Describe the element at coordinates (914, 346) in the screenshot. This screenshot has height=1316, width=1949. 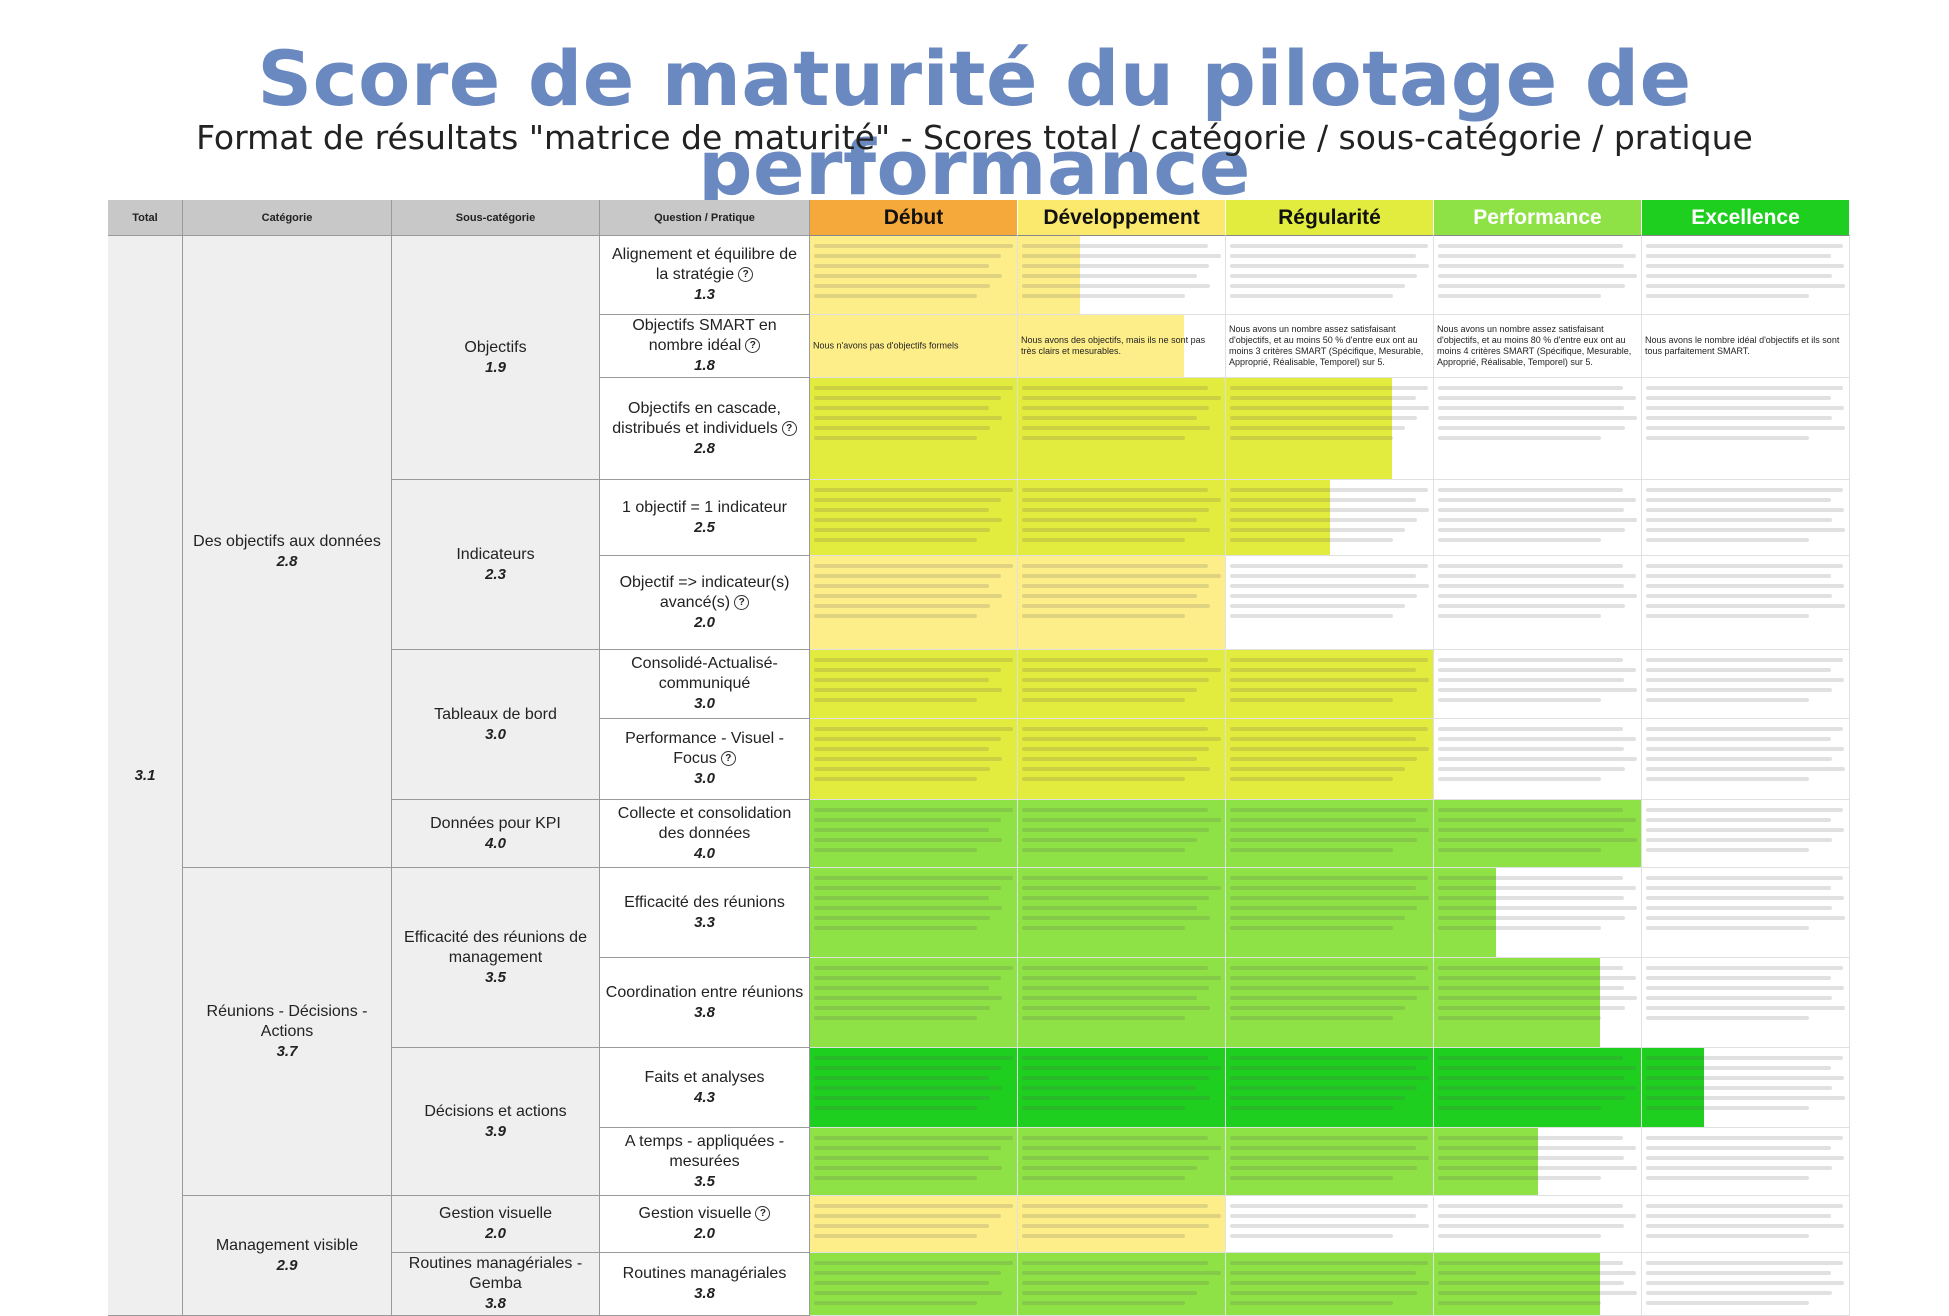
I see `level-cell: Nous n'avons pas d'objectifs formels` at that location.